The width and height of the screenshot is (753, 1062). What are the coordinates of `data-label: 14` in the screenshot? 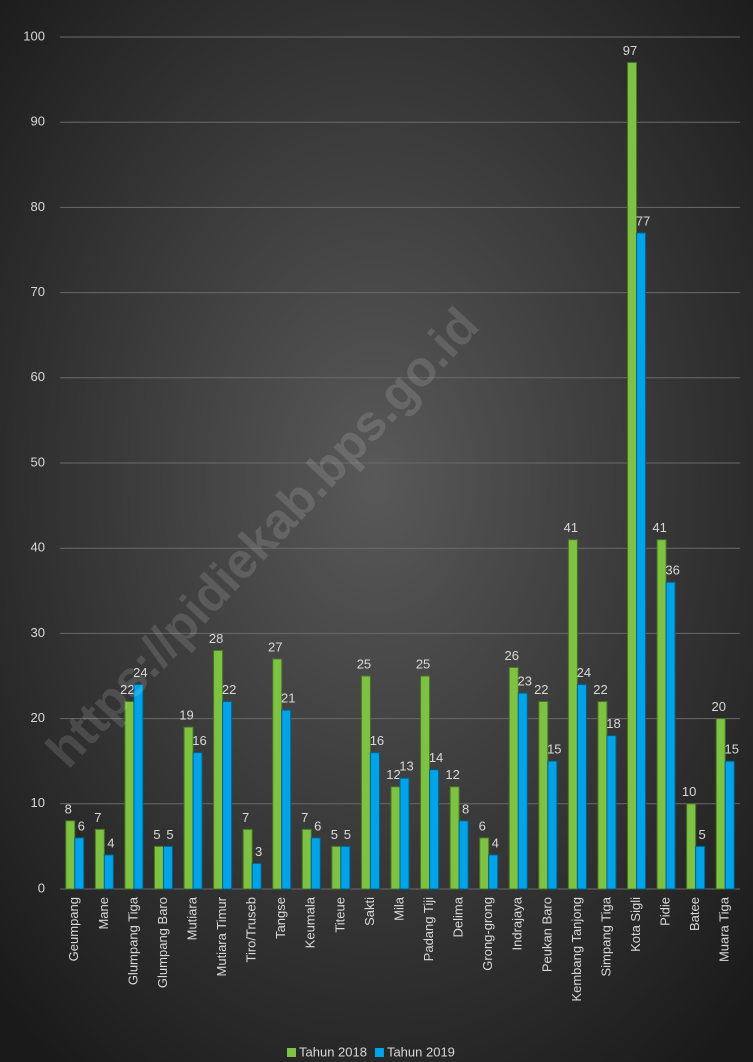 It's located at (436, 757).